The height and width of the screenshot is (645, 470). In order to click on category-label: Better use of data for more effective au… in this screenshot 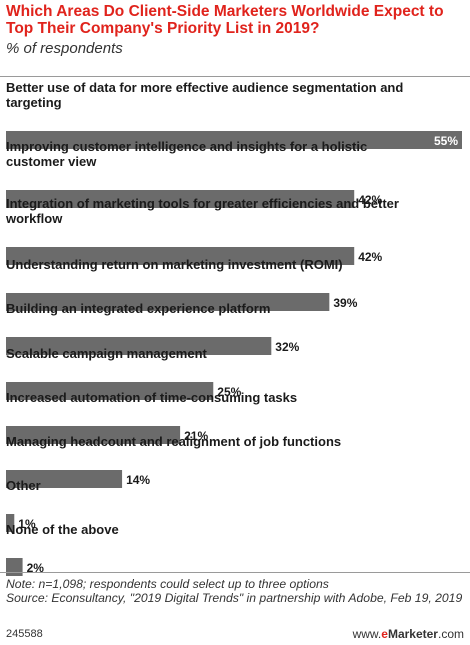, I will do `click(204, 95)`.